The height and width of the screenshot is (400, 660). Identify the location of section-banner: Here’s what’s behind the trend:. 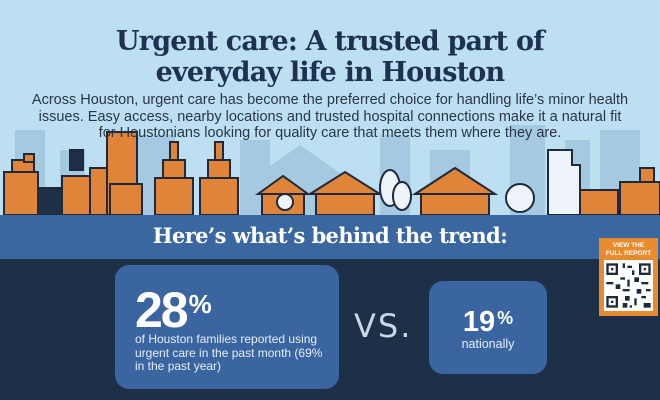
(330, 237).